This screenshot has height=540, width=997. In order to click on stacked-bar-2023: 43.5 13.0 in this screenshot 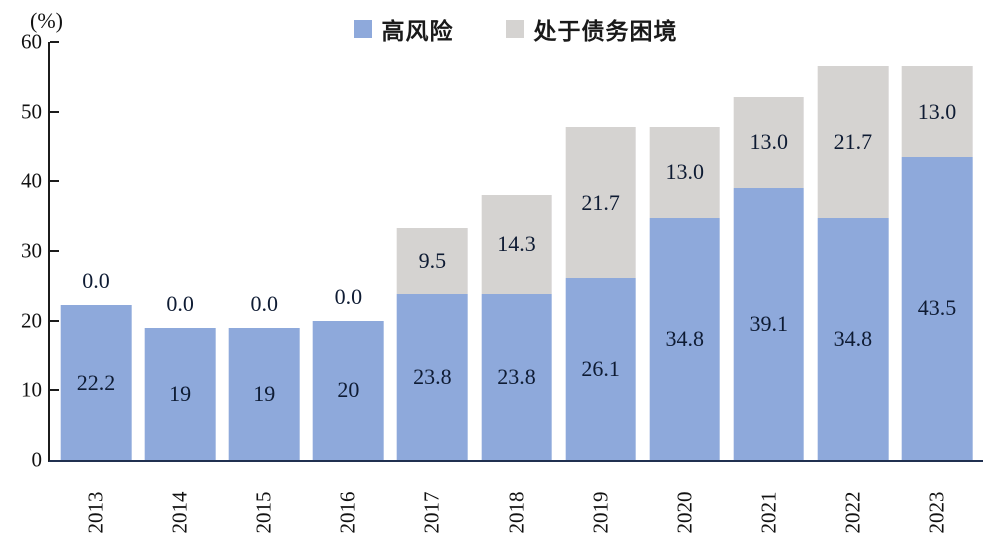, I will do `click(937, 251)`.